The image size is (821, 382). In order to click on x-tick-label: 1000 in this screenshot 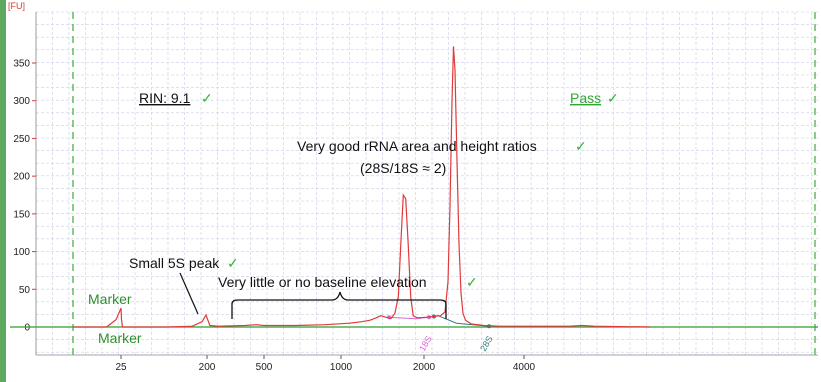, I will do `click(341, 367)`.